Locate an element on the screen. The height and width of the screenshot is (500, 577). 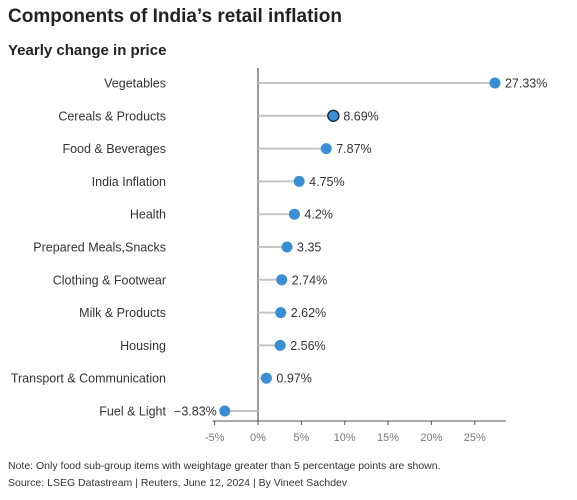
value-label: 4.75% is located at coordinates (326, 182).